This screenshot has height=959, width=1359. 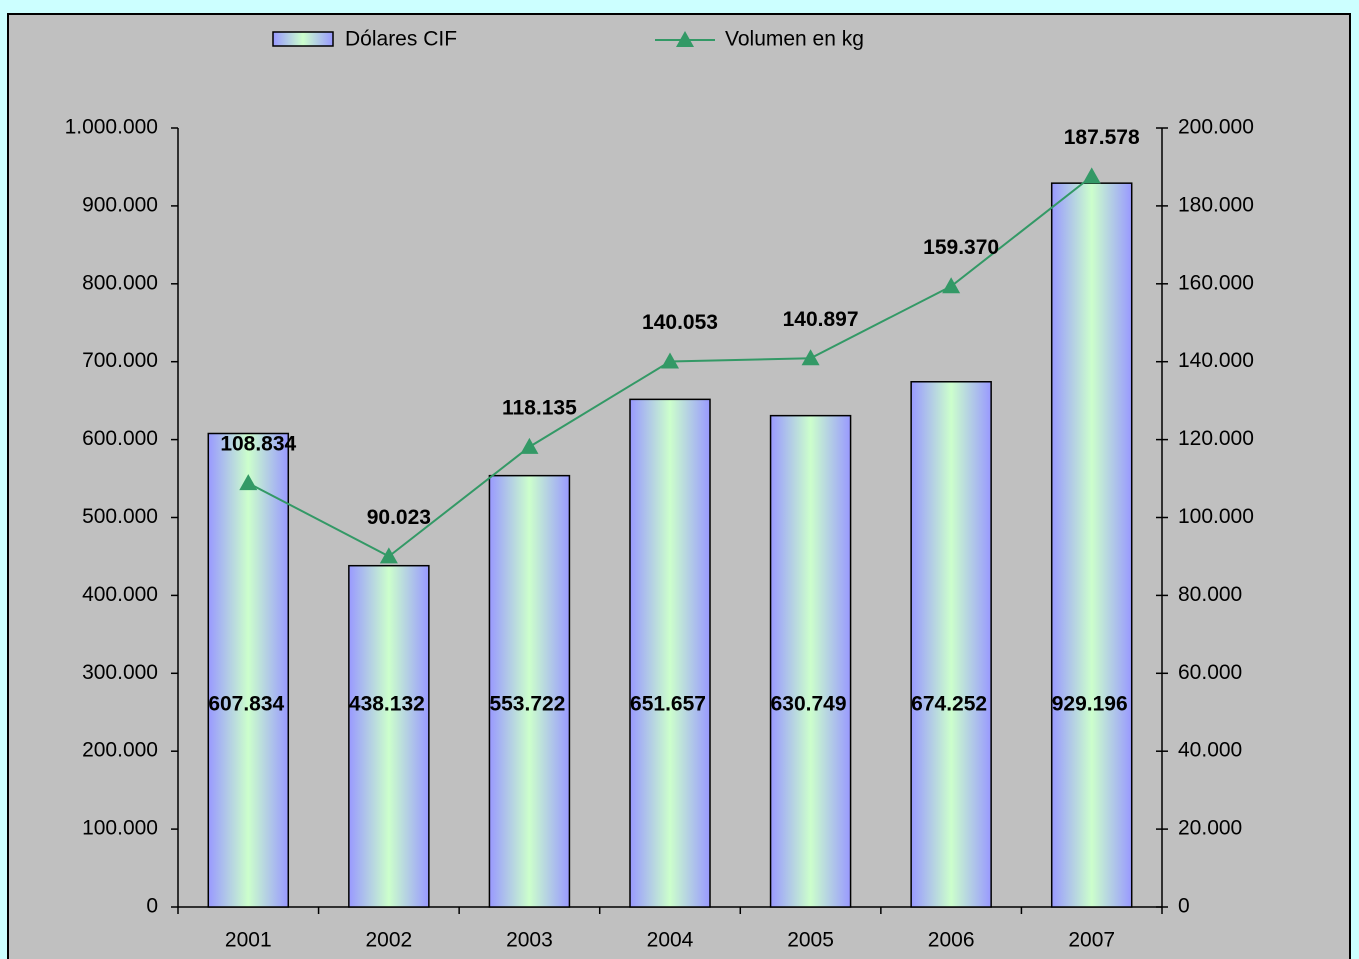 I want to click on legend-label: Dólares CIF, so click(x=401, y=39).